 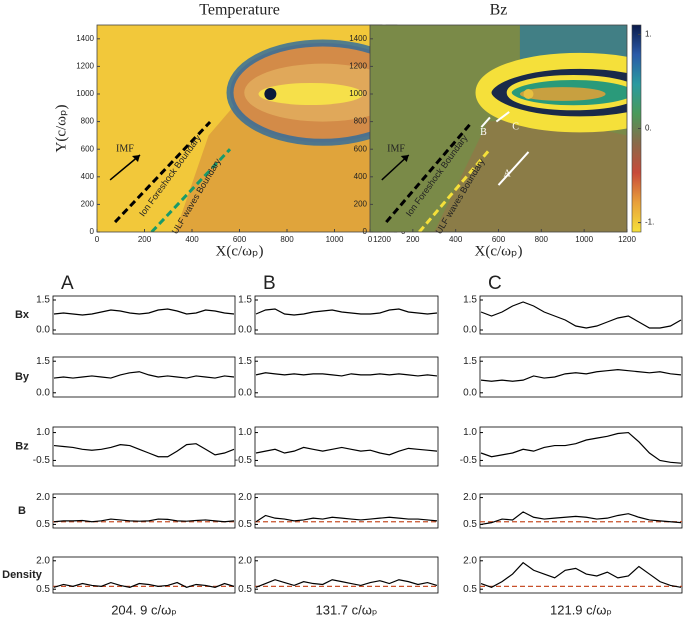 I want to click on row-label: Bz, so click(x=22, y=446).